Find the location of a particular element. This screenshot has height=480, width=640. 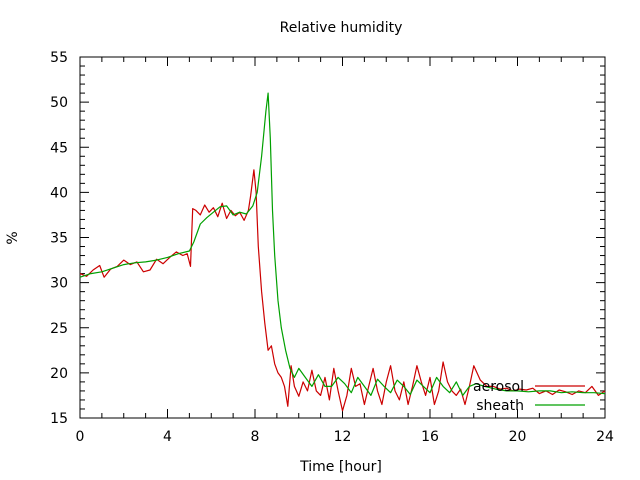

y-tick-label: 20 is located at coordinates (59, 374).